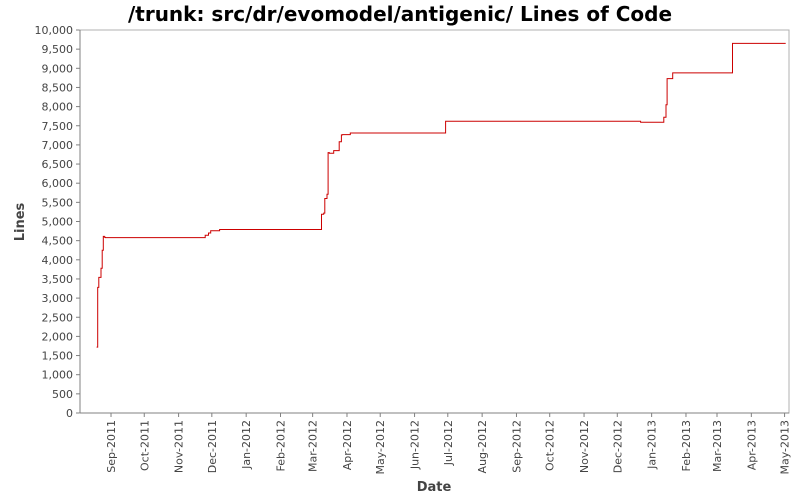  I want to click on y-tick-label: 4,000, so click(58, 260).